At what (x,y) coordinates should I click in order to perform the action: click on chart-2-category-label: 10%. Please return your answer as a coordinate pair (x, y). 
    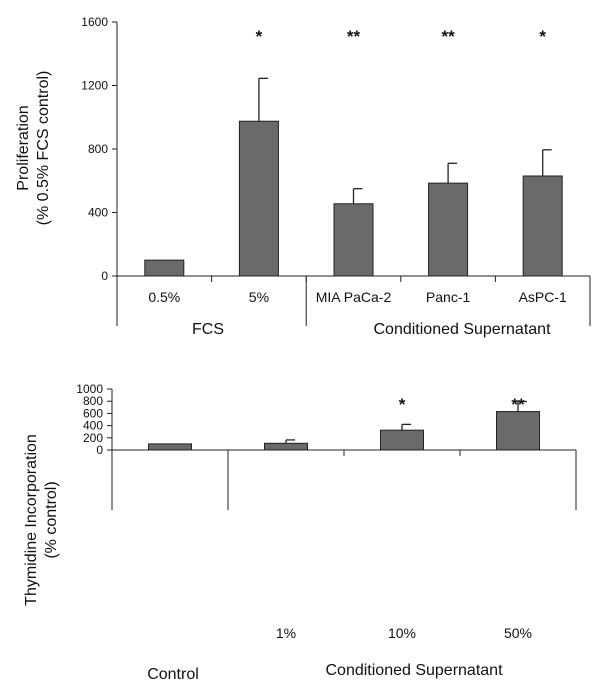
    Looking at the image, I should click on (402, 633).